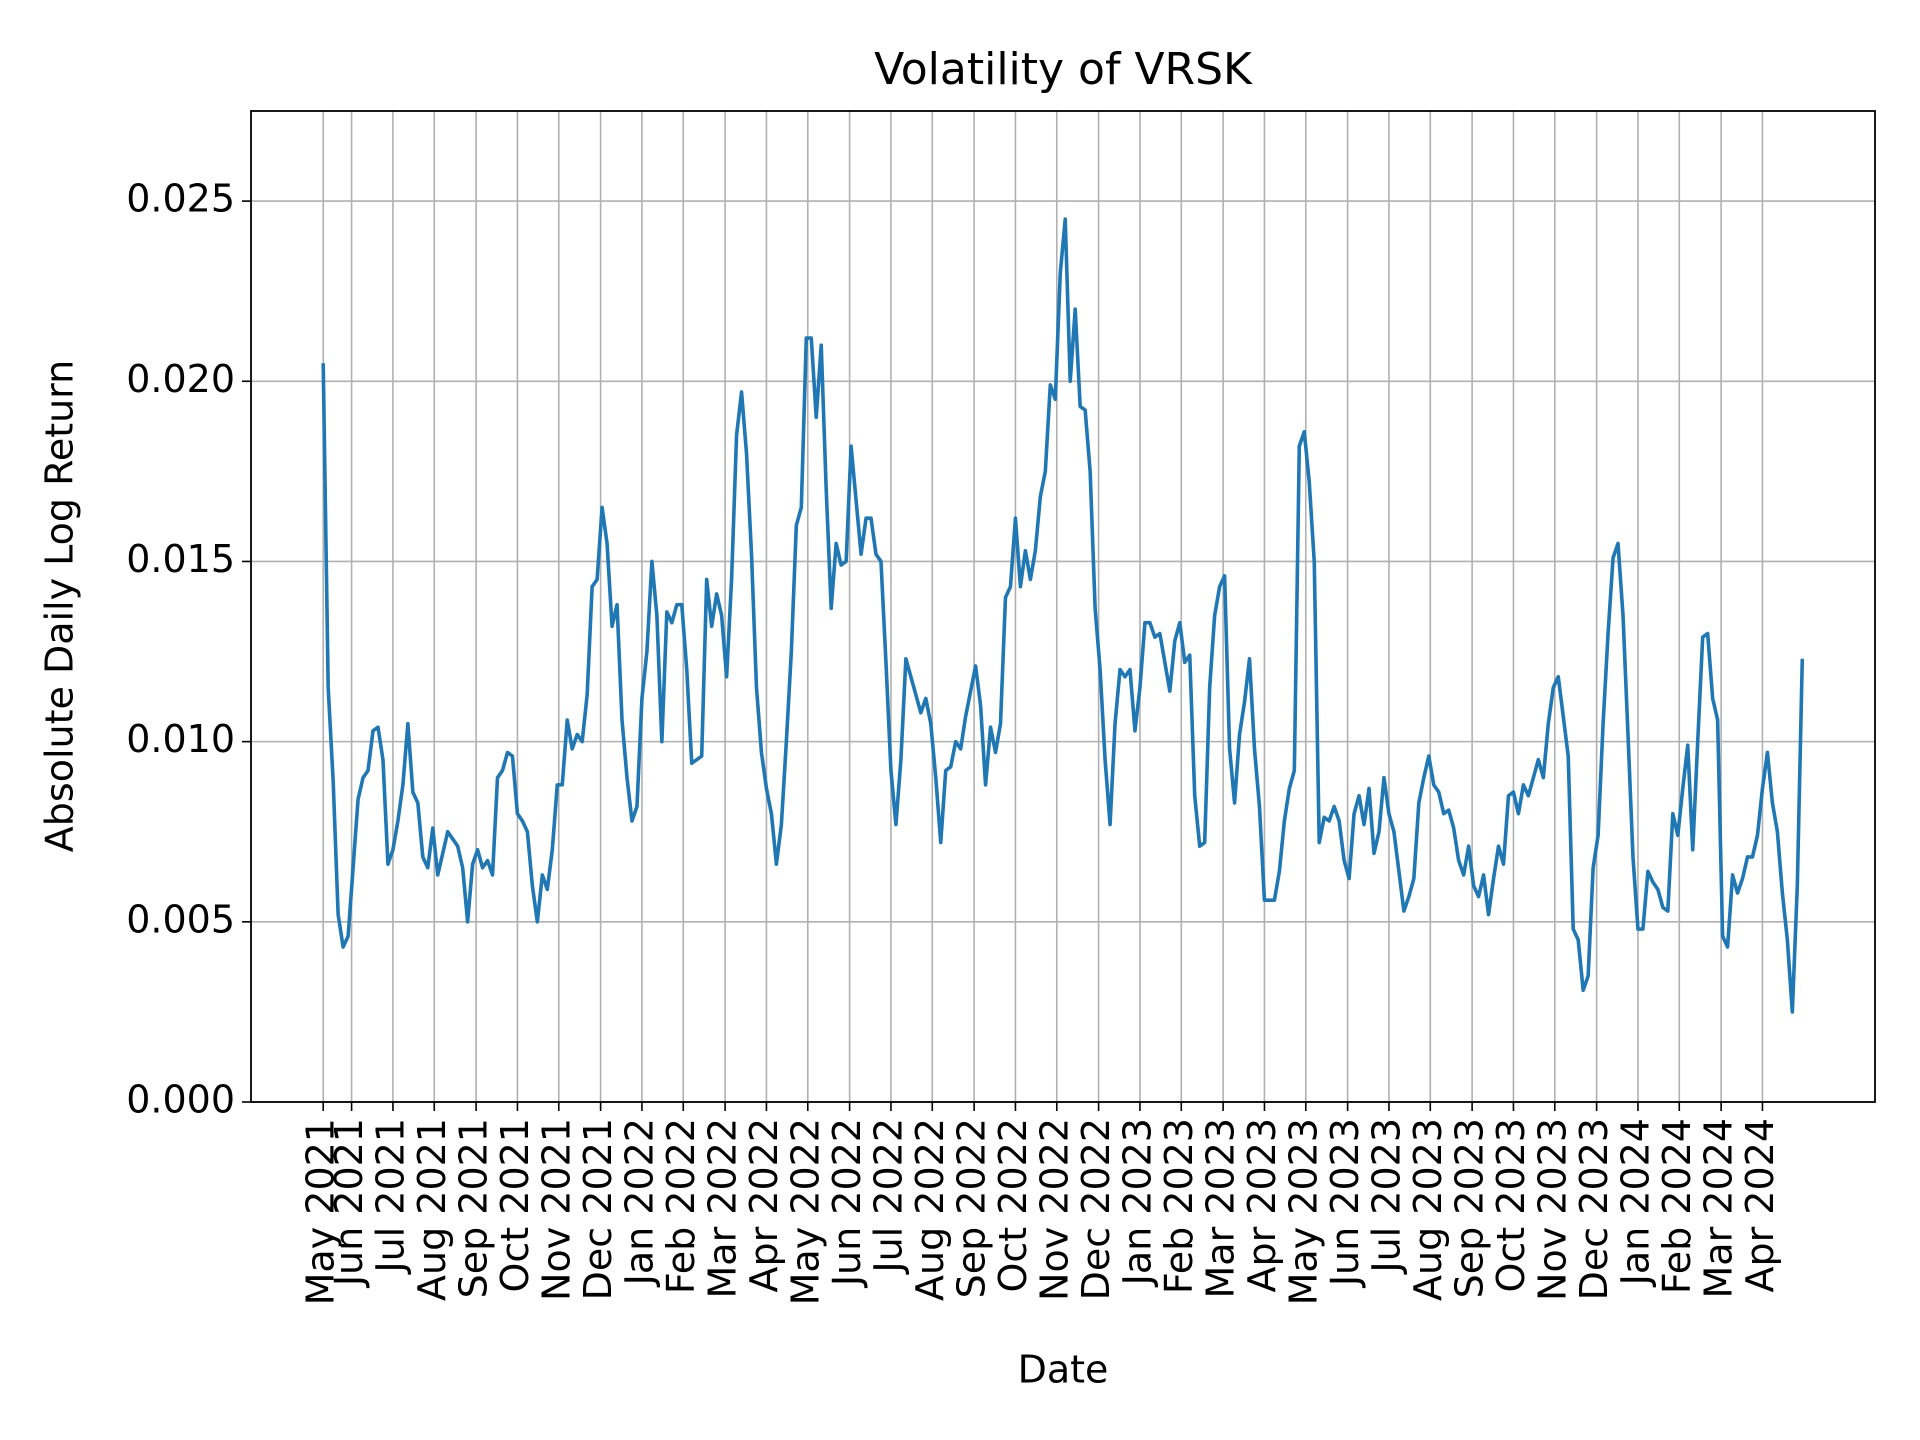 The height and width of the screenshot is (1440, 1920). I want to click on x-tick-label: Jul 2021, so click(390, 1196).